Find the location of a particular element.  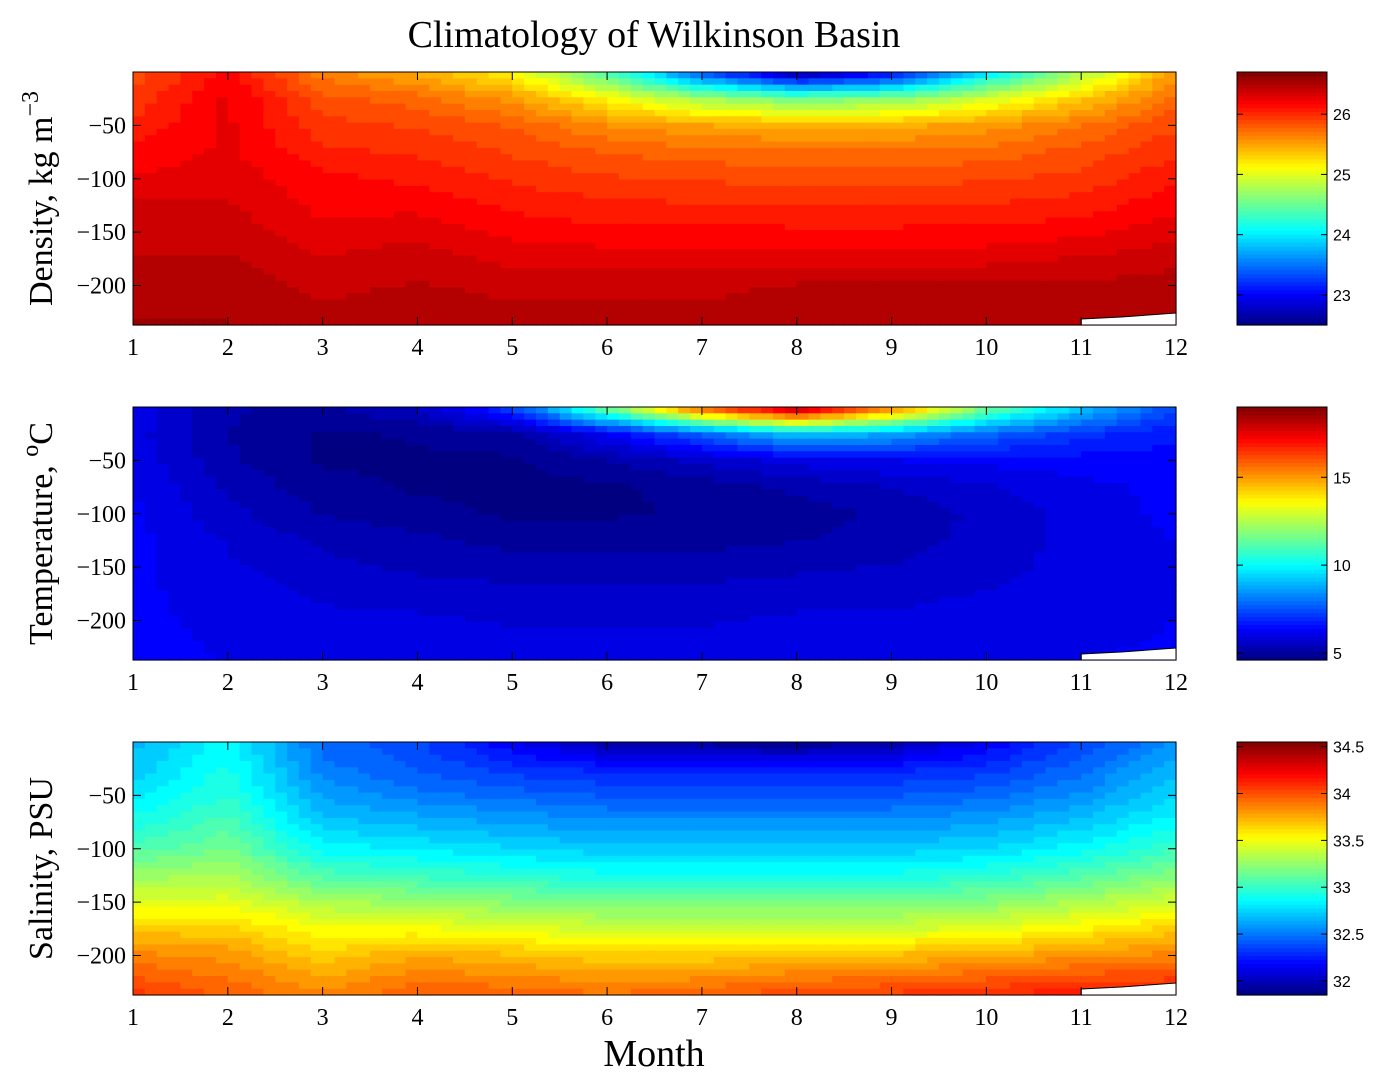

colorbar-tick-label: 26 is located at coordinates (1342, 115).